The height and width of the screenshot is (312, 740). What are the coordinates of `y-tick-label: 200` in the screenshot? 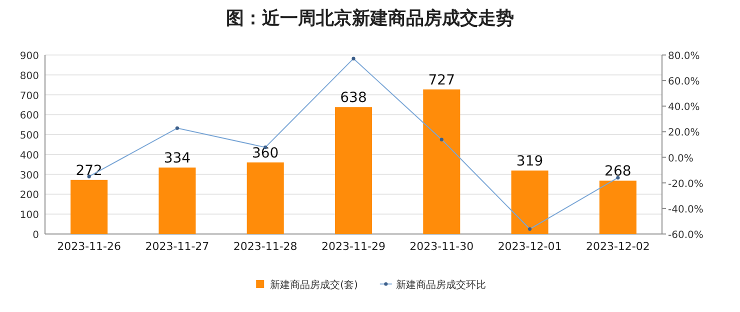 It's located at (29, 196).